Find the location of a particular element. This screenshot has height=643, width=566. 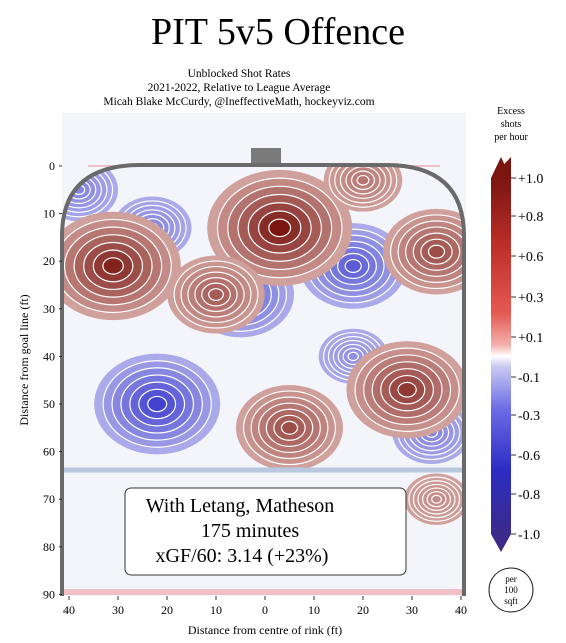

y-tick-label: 40 is located at coordinates (49, 356).